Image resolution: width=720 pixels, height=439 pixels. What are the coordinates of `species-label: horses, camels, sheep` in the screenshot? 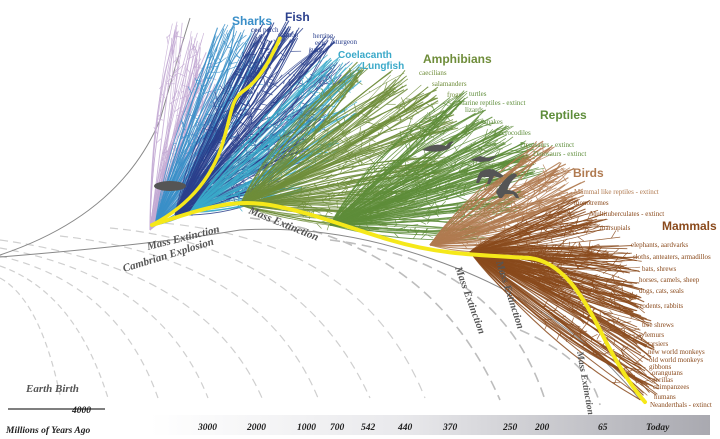 It's located at (669, 280).